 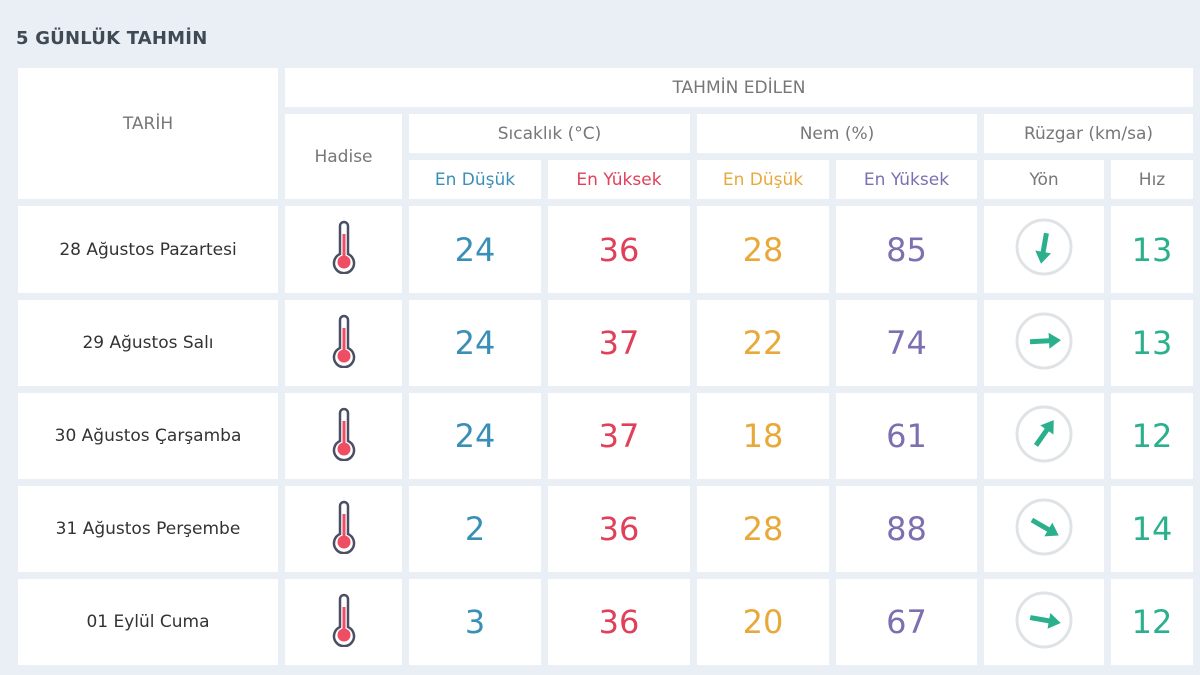 What do you see at coordinates (1044, 179) in the screenshot?
I see `header-wind-dir: Yön` at bounding box center [1044, 179].